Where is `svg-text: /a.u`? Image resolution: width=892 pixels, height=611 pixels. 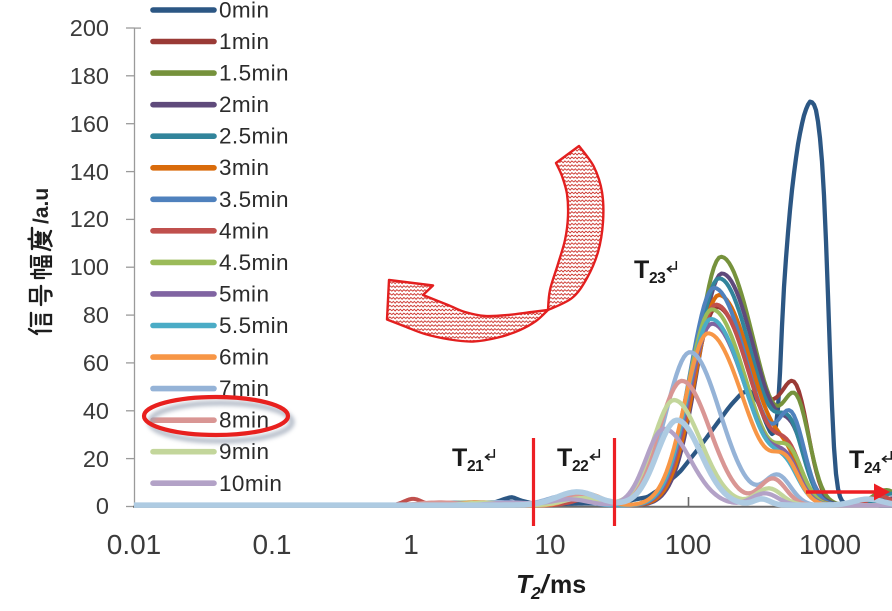
svg-text: /a.u is located at coordinates (41, 206).